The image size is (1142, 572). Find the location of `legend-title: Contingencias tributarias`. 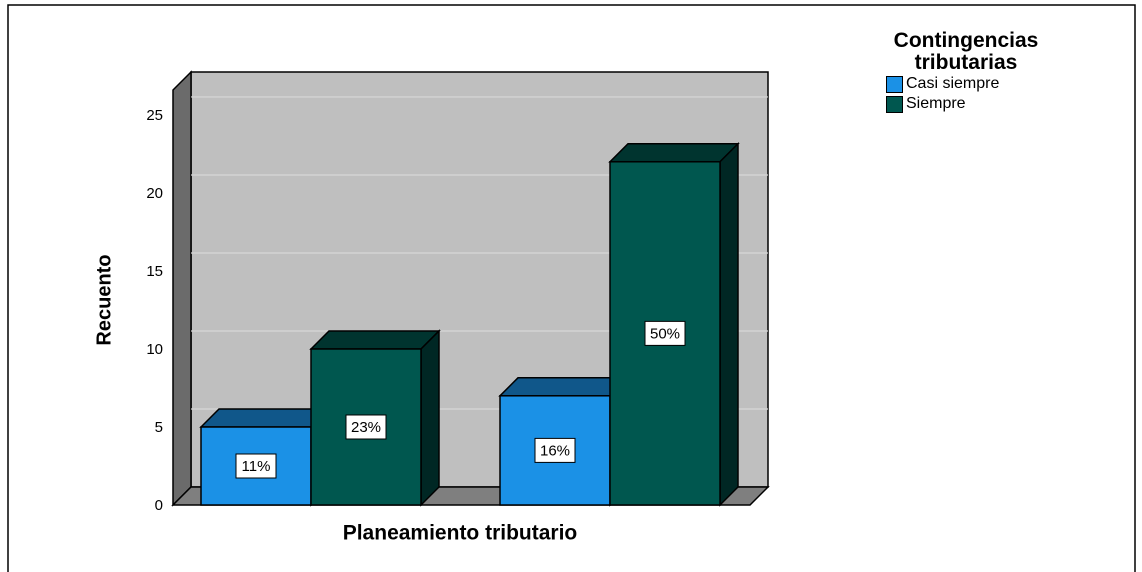

legend-title: Contingencias tributarias is located at coordinates (966, 51).